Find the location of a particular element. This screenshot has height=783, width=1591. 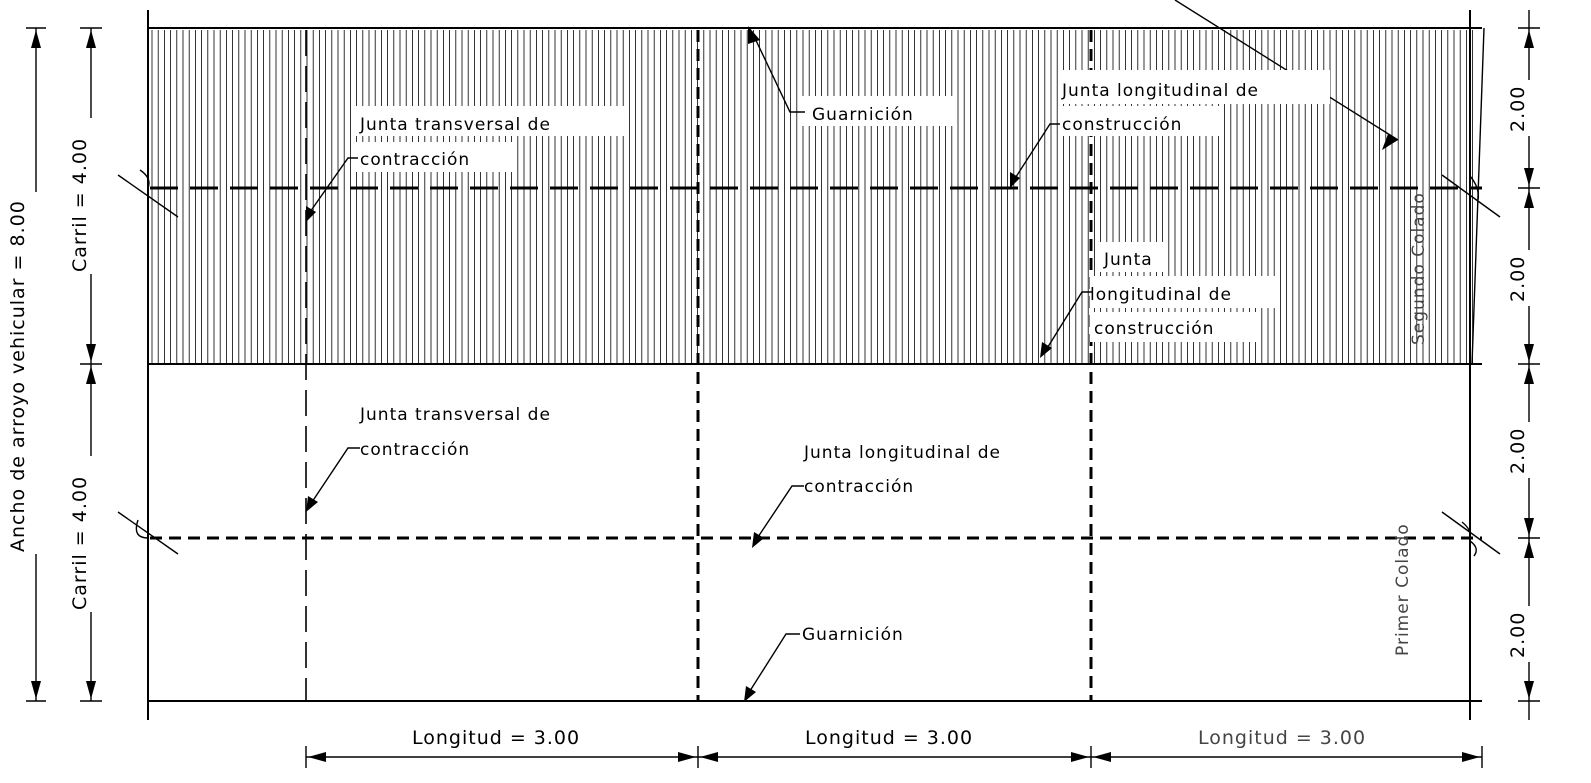

longitud-2-label: Longitud = 3.00 is located at coordinates (889, 738).